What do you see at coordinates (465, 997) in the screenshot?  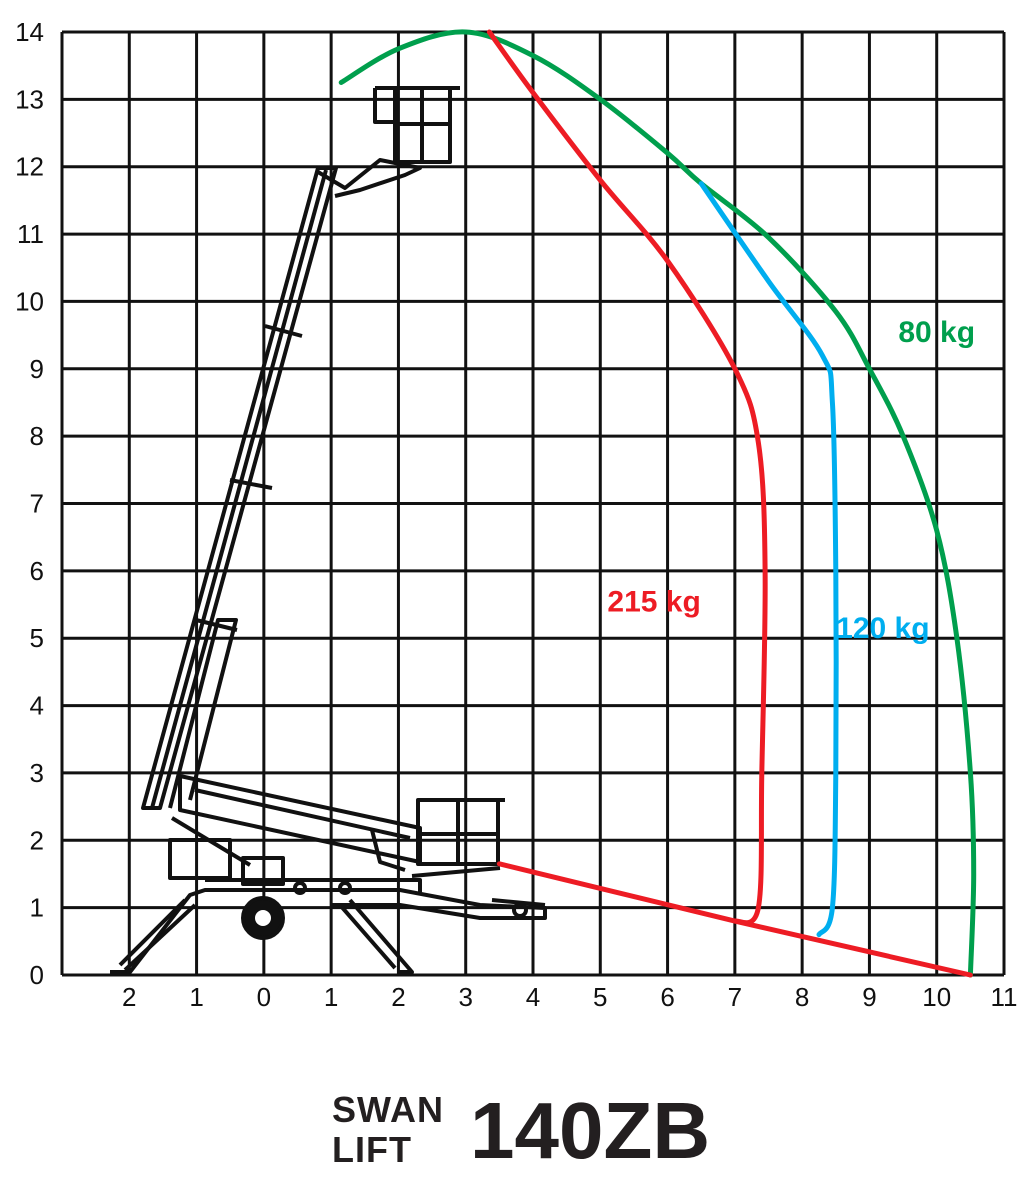 I see `x-tick-label: 3` at bounding box center [465, 997].